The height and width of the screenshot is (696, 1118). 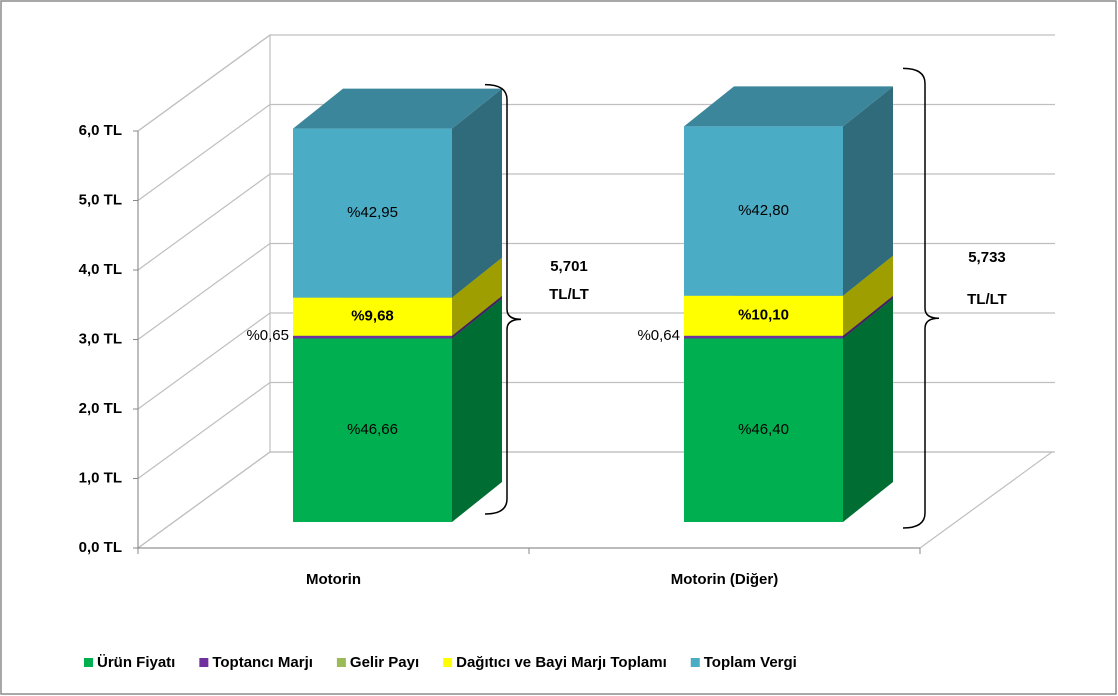 What do you see at coordinates (987, 257) in the screenshot?
I see `total-label: 5,733` at bounding box center [987, 257].